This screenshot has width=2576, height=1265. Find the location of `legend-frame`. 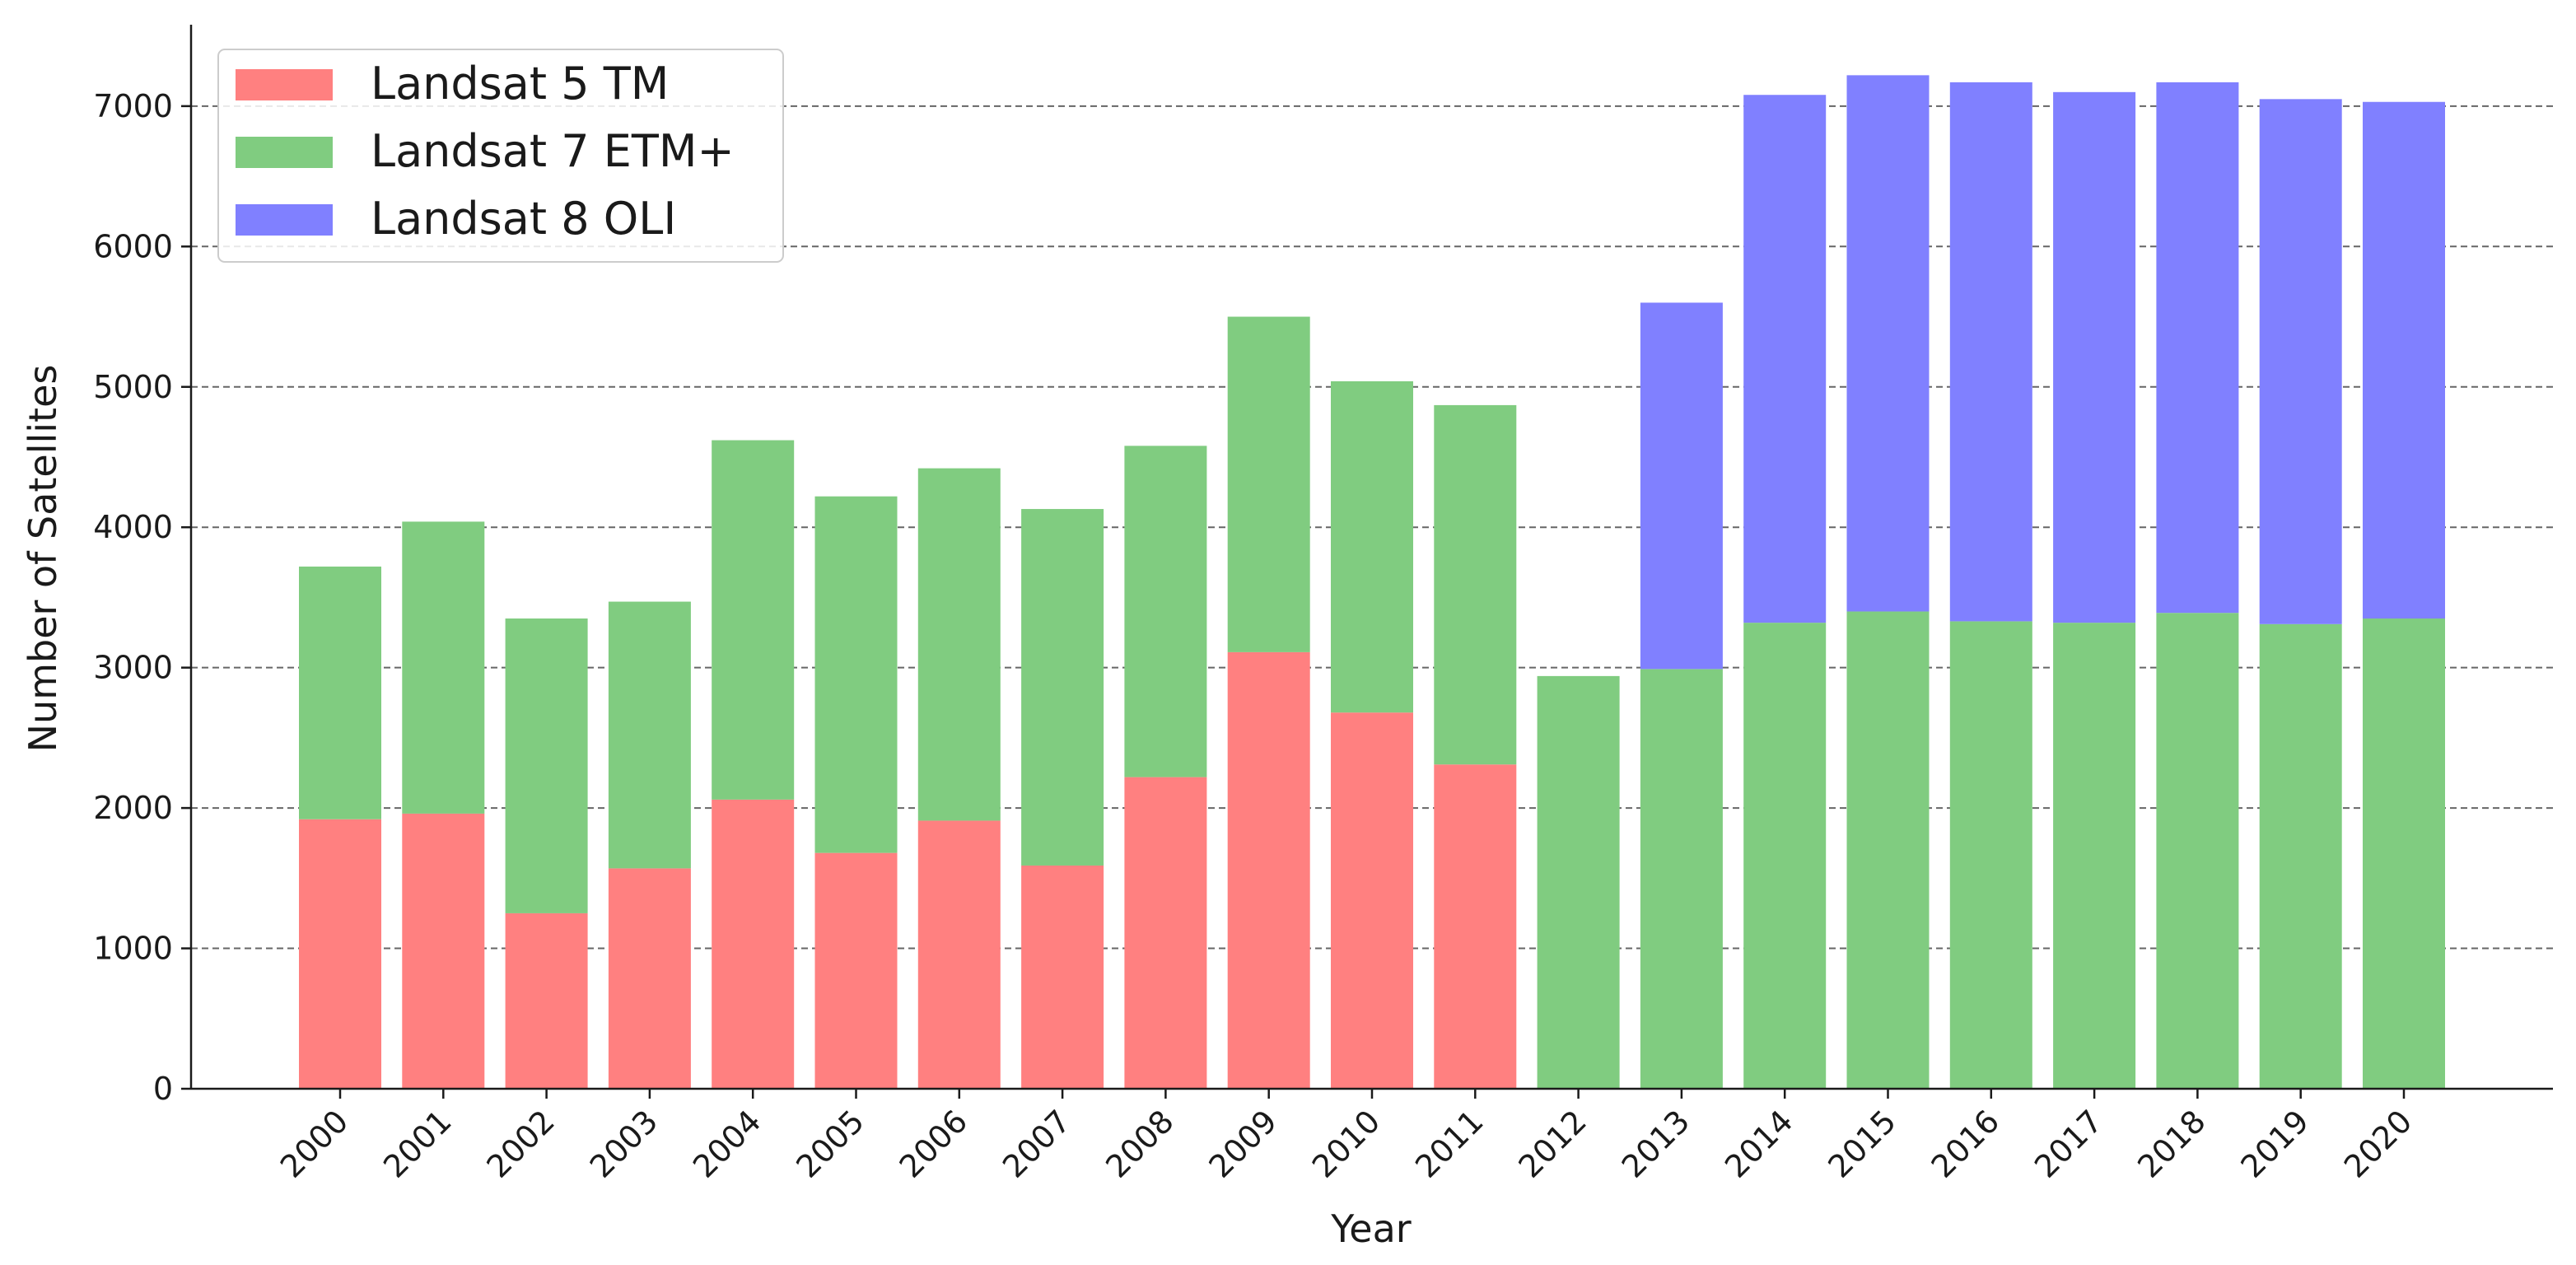

legend-frame is located at coordinates (500, 156).